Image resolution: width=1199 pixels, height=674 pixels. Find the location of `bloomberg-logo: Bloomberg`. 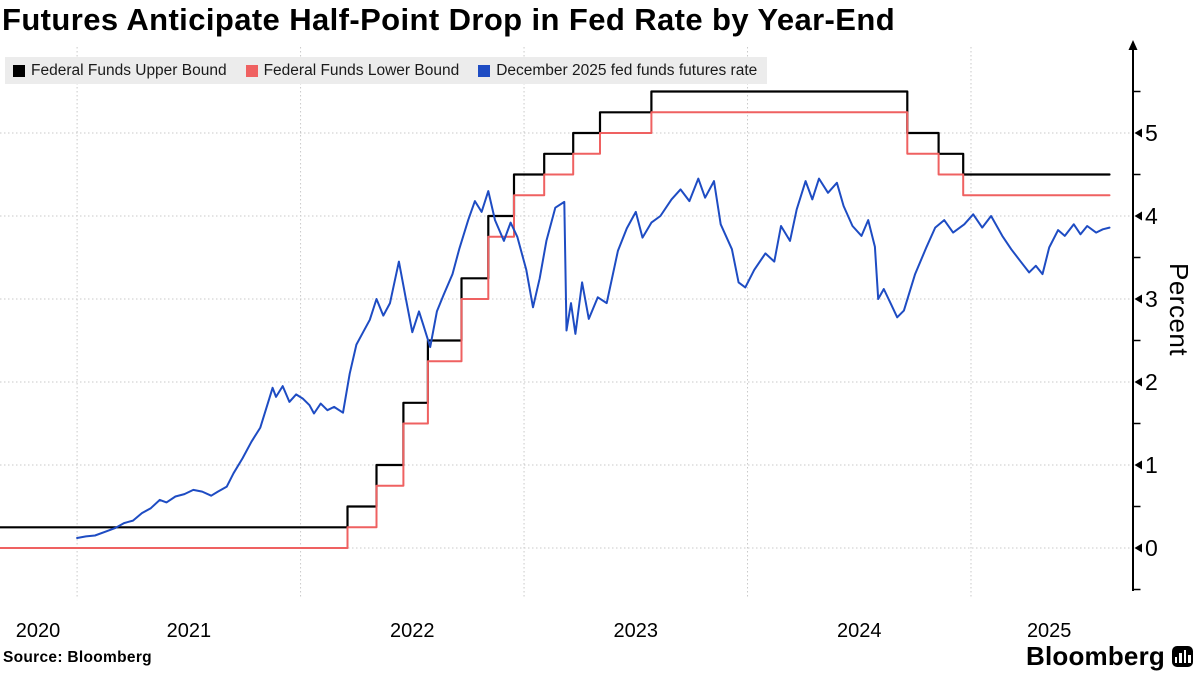

bloomberg-logo: Bloomberg is located at coordinates (1109, 656).